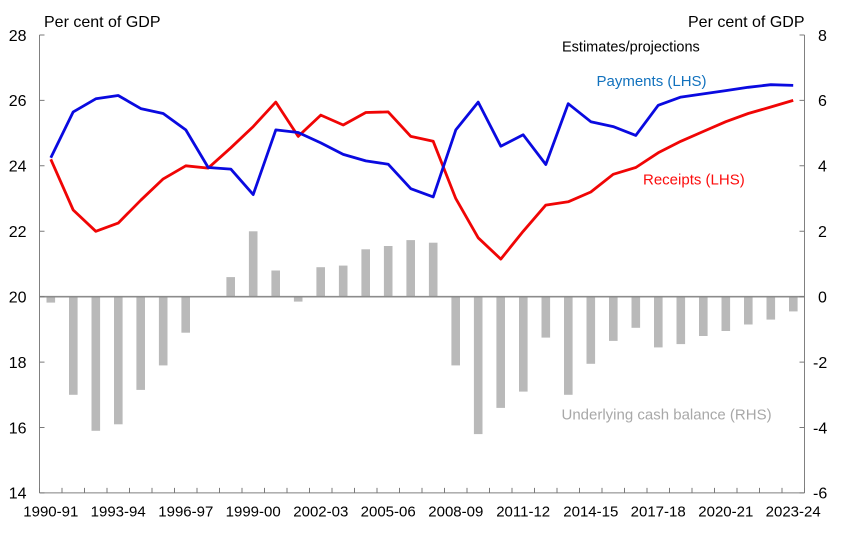 The width and height of the screenshot is (842, 537). What do you see at coordinates (18, 494) in the screenshot?
I see `svg-text: 14` at bounding box center [18, 494].